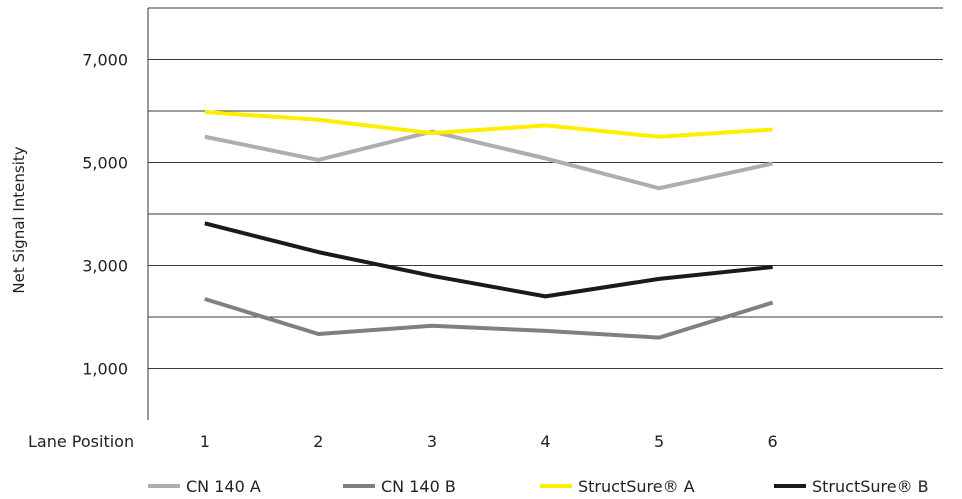 The width and height of the screenshot is (962, 499). What do you see at coordinates (636, 486) in the screenshot?
I see `legend-label: StructSure® A` at bounding box center [636, 486].